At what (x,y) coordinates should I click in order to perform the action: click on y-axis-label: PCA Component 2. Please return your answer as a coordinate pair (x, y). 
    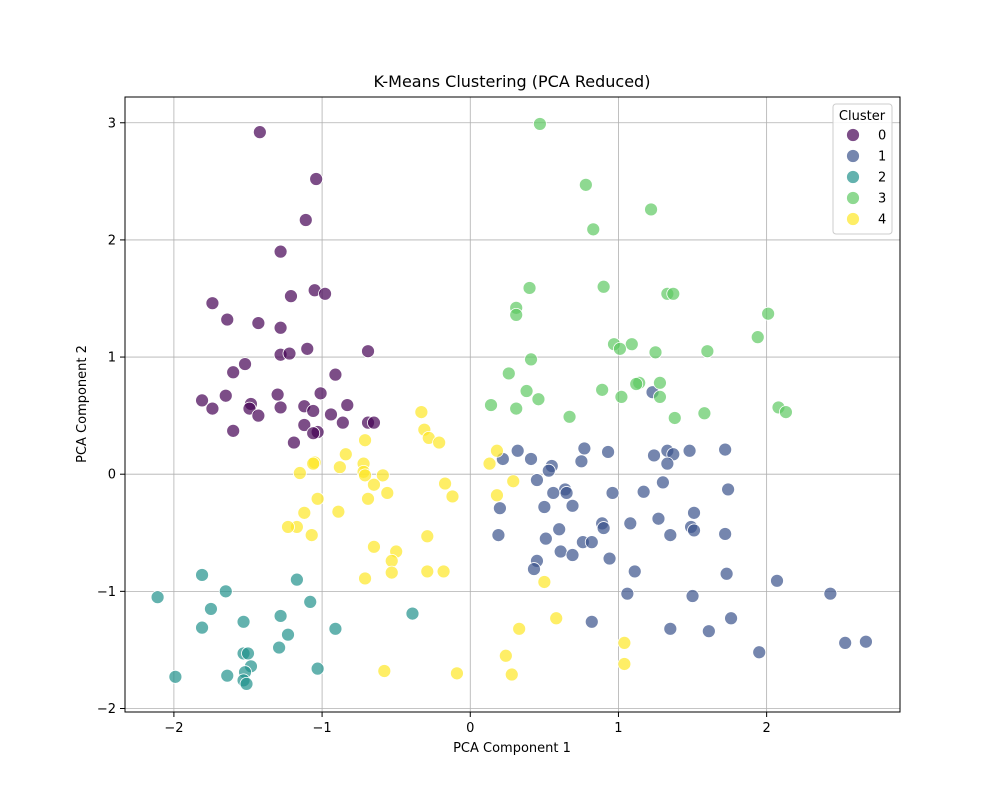
    Looking at the image, I should click on (82, 404).